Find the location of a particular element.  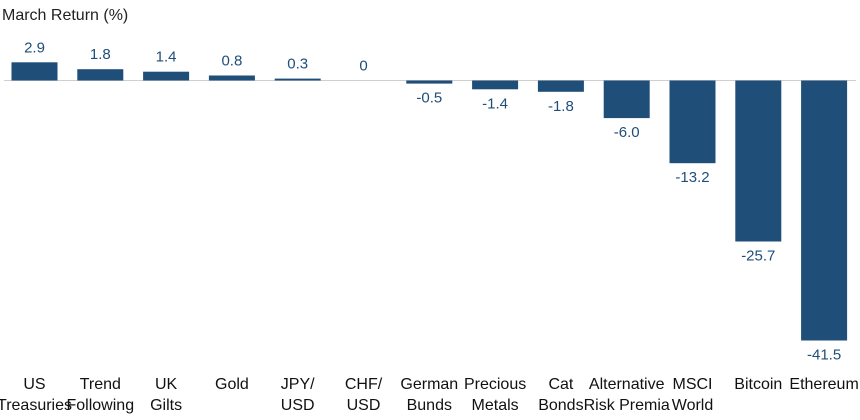

category-tick-label: MSCI is located at coordinates (693, 384).